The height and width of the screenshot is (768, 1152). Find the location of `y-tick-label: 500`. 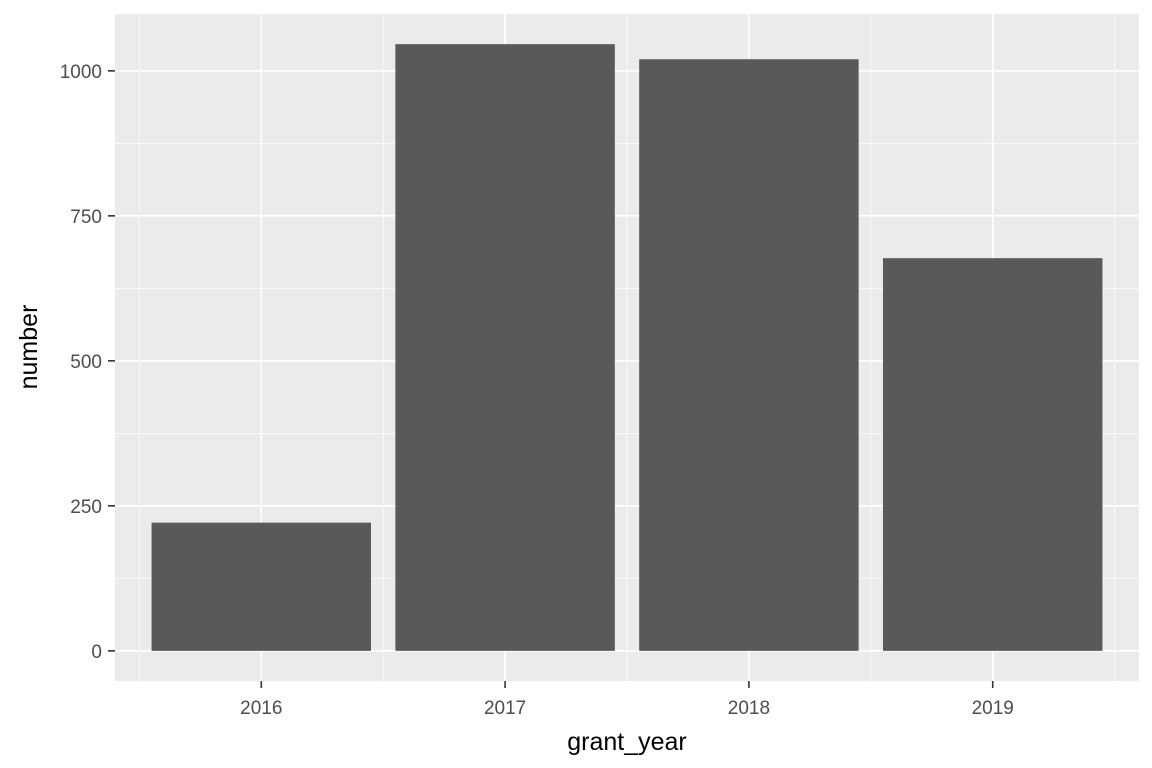

y-tick-label: 500 is located at coordinates (86, 362).